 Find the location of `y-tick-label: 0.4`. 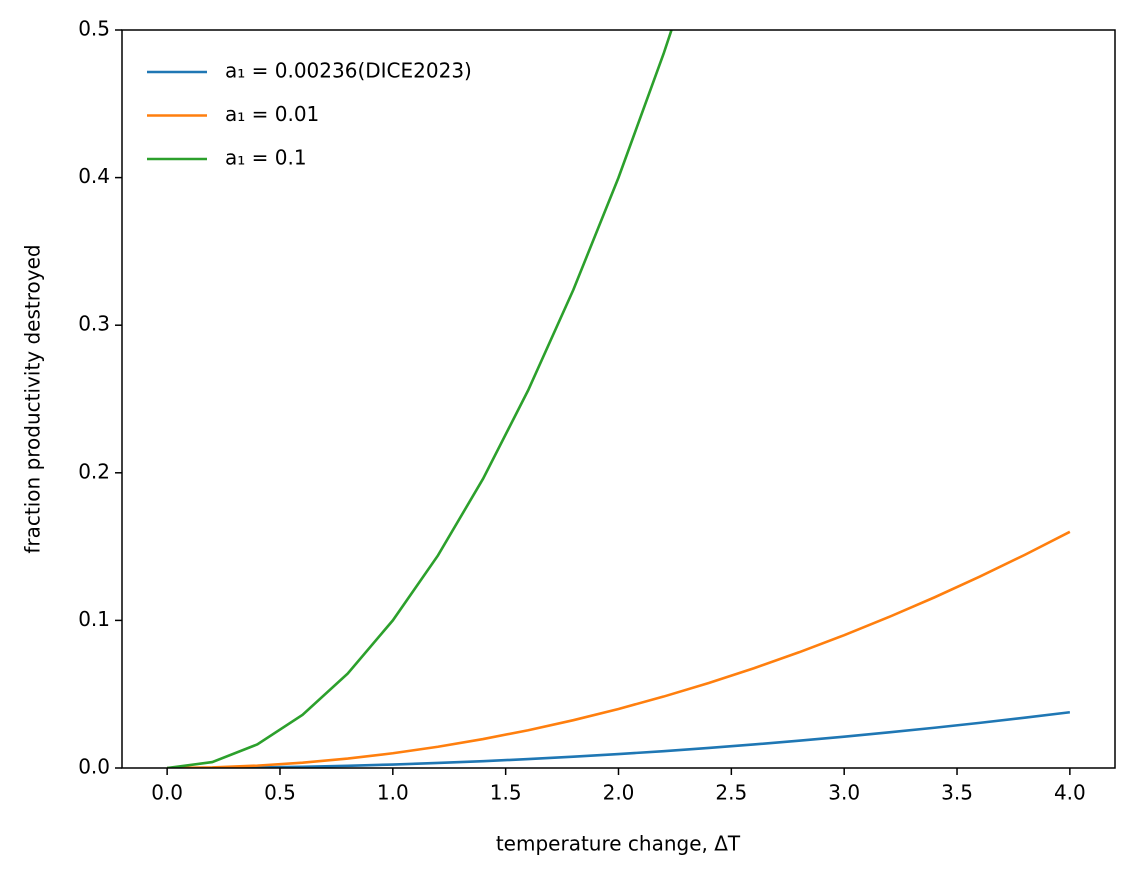

y-tick-label: 0.4 is located at coordinates (94, 176).